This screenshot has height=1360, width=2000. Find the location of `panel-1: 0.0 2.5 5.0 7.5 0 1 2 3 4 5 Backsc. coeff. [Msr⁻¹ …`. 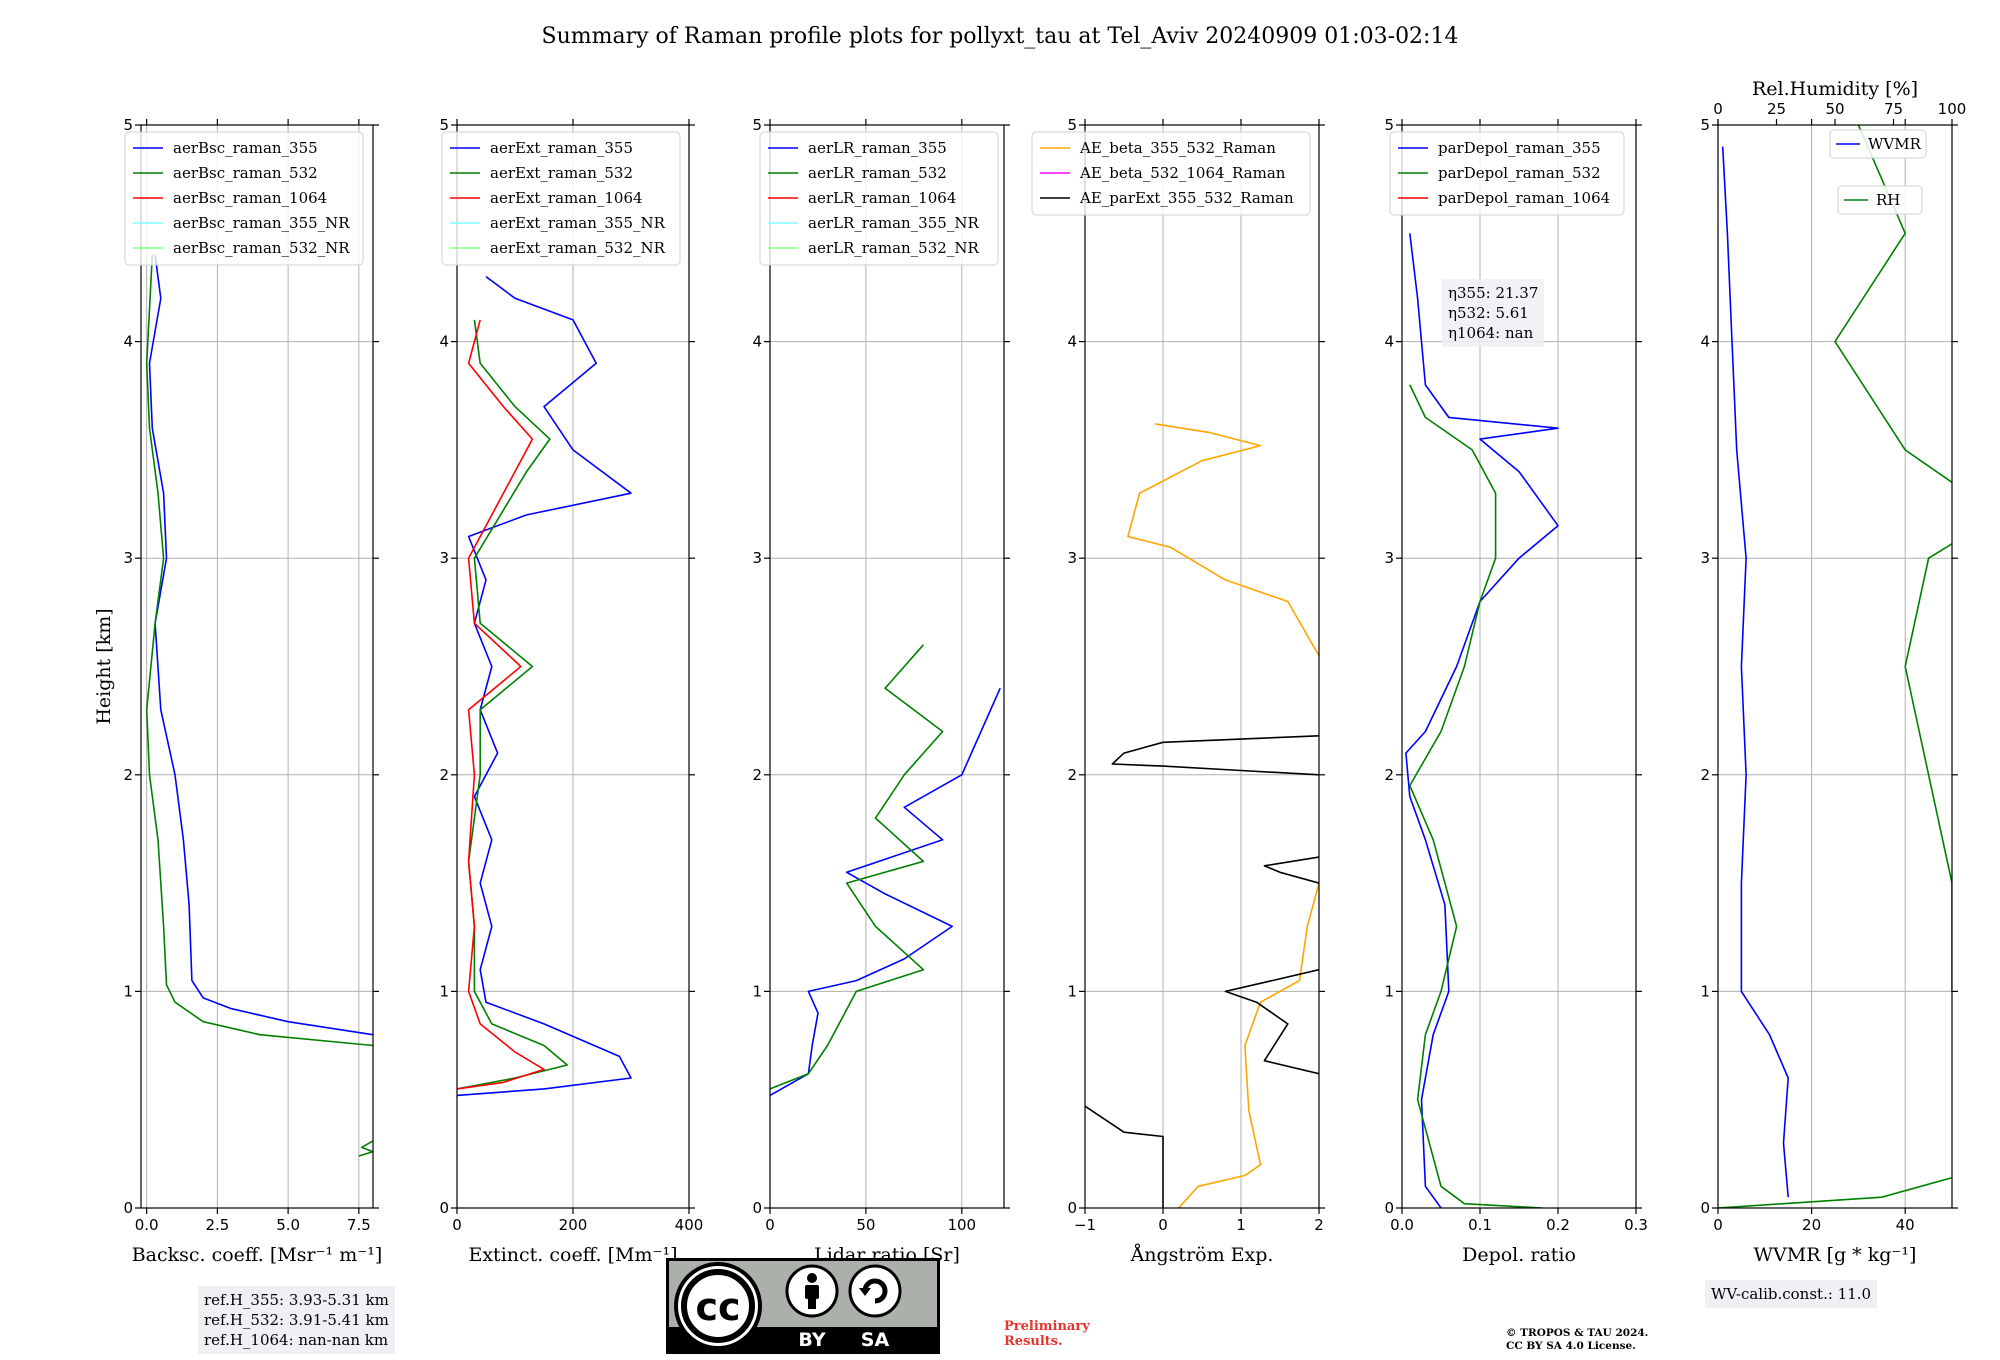

panel-1: 0.0 2.5 5.0 7.5 0 1 2 3 4 5 Backsc. coeff. [Msr⁻¹ … is located at coordinates (237, 691).